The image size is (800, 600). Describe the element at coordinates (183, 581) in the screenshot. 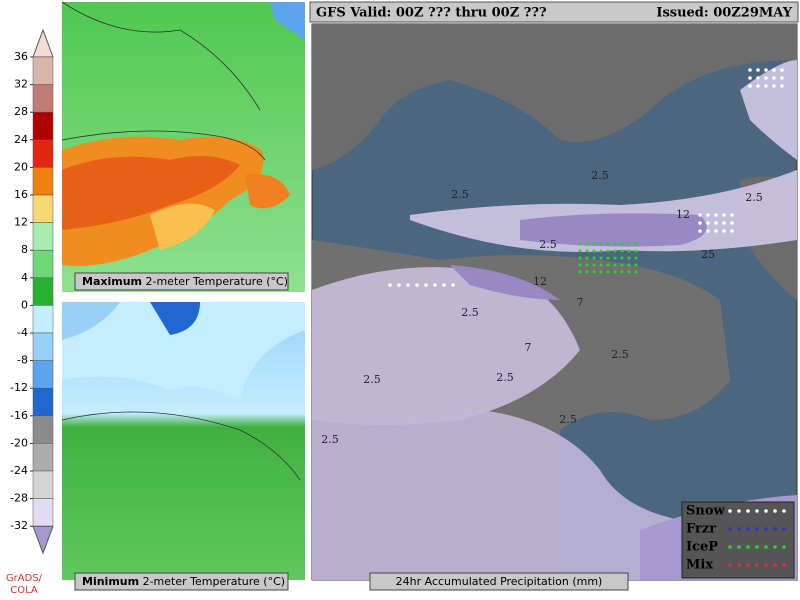

I see `panel-label: Minimum 2-meter Temperature (°C)` at that location.